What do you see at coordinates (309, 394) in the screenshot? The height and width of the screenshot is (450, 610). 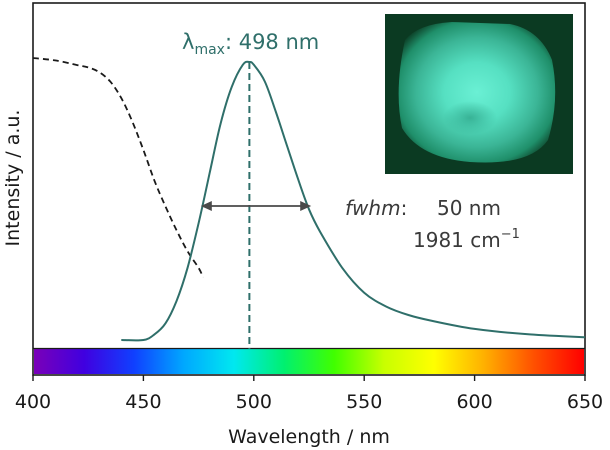 I see `x-axis-ticks: 400 450 500 550 600 650` at bounding box center [309, 394].